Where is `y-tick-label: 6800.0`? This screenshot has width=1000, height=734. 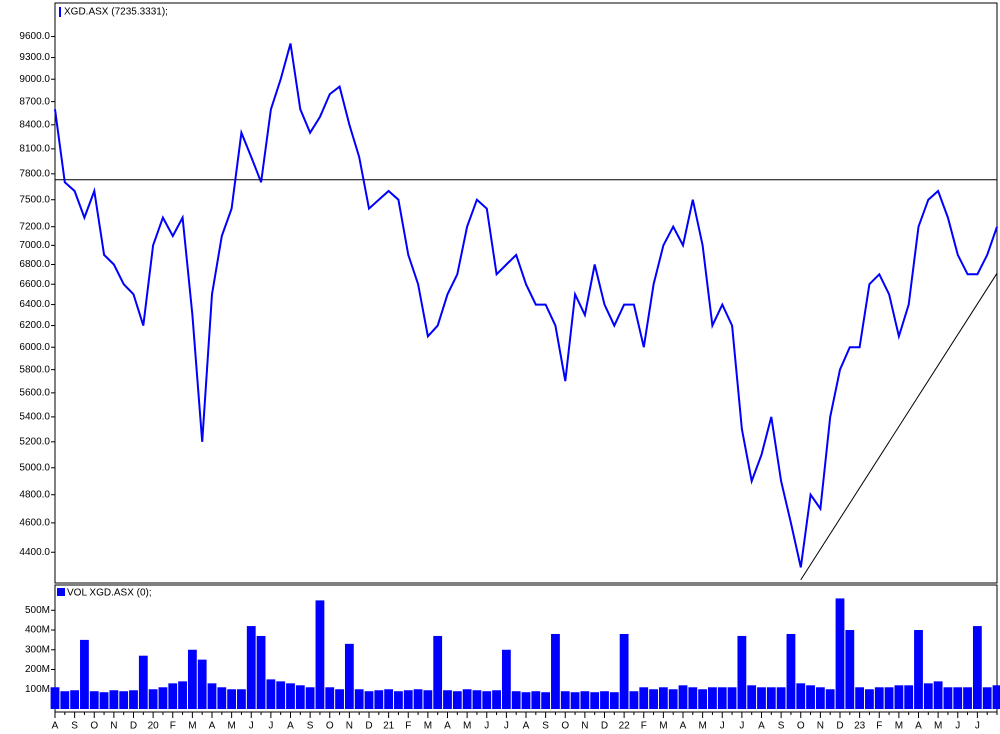
y-tick-label: 6800.0 is located at coordinates (34, 264).